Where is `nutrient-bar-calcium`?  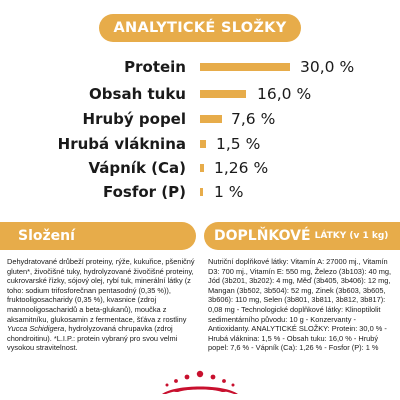
nutrient-bar-calcium is located at coordinates (202, 168).